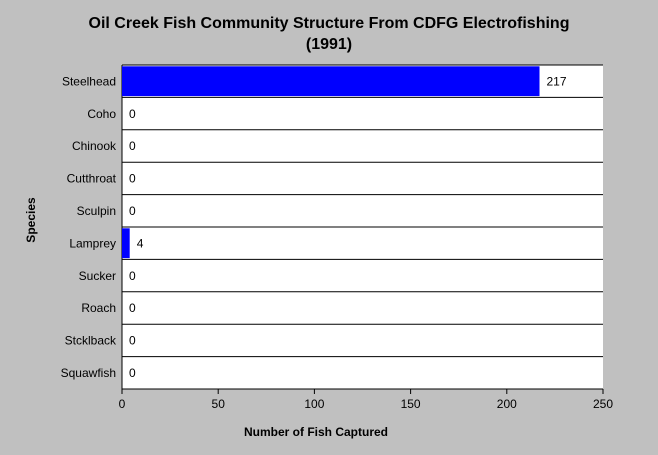 The image size is (658, 455). I want to click on x-tick-label: 200, so click(507, 404).